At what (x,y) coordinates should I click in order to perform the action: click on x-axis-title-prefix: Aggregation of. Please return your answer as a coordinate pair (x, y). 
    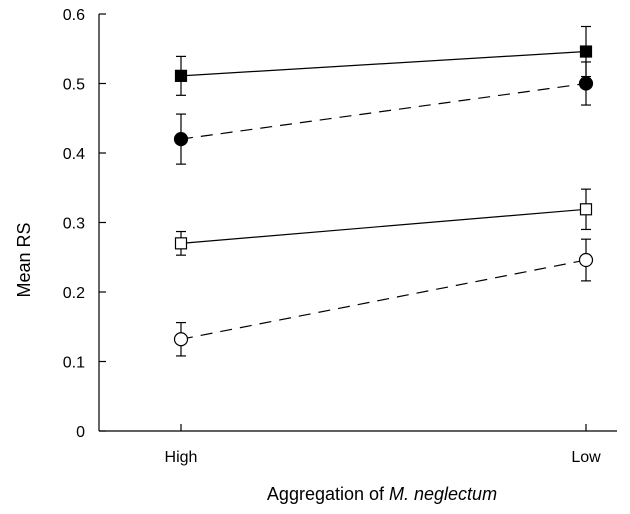
    Looking at the image, I should click on (328, 494).